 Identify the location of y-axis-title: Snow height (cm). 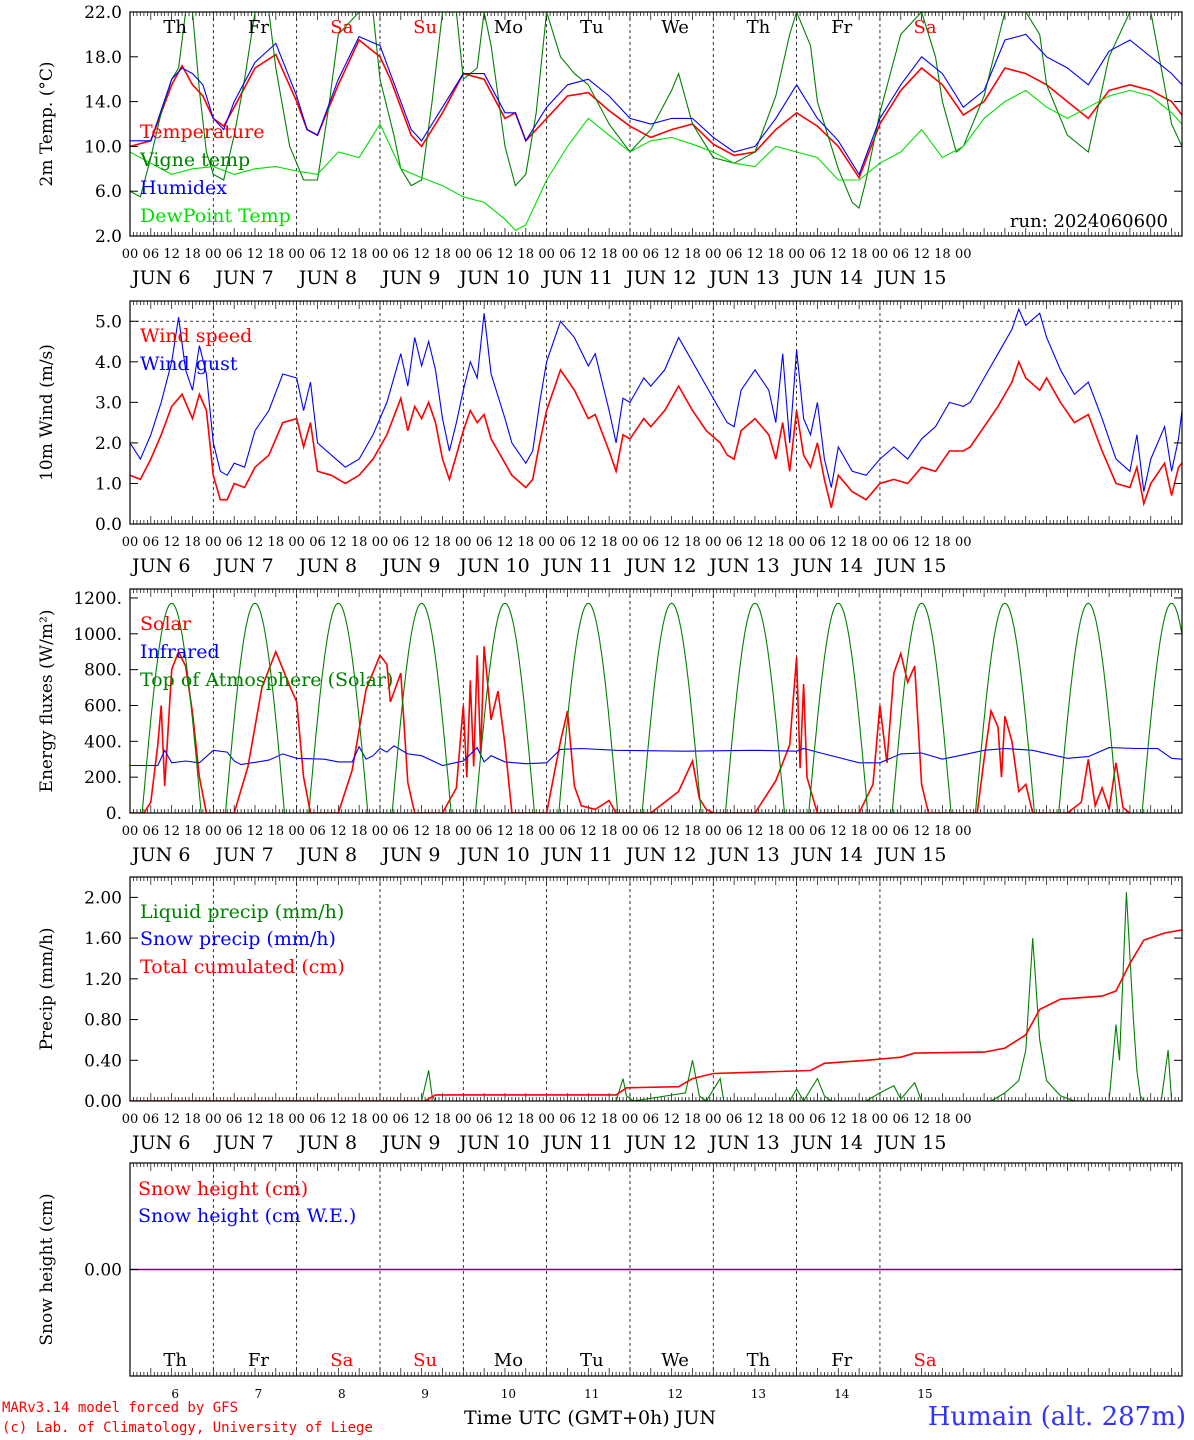
(47, 1269).